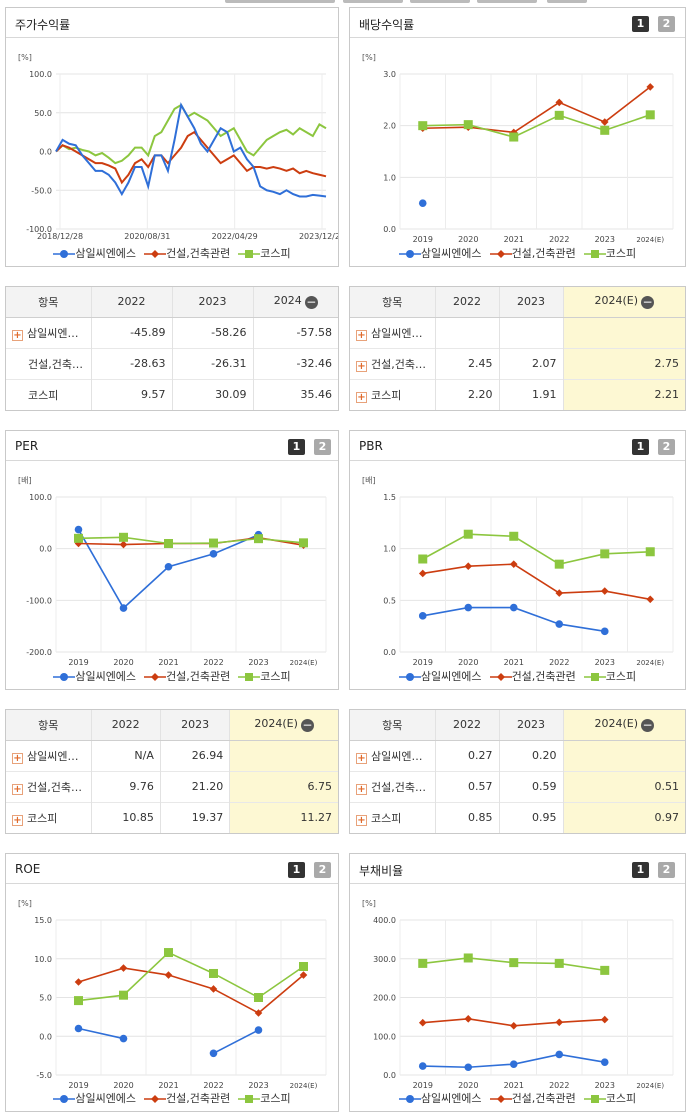 This screenshot has height=1115, width=691. I want to click on table-row: + 건설,건축… 2.45 2.07 2.75, so click(517, 363).